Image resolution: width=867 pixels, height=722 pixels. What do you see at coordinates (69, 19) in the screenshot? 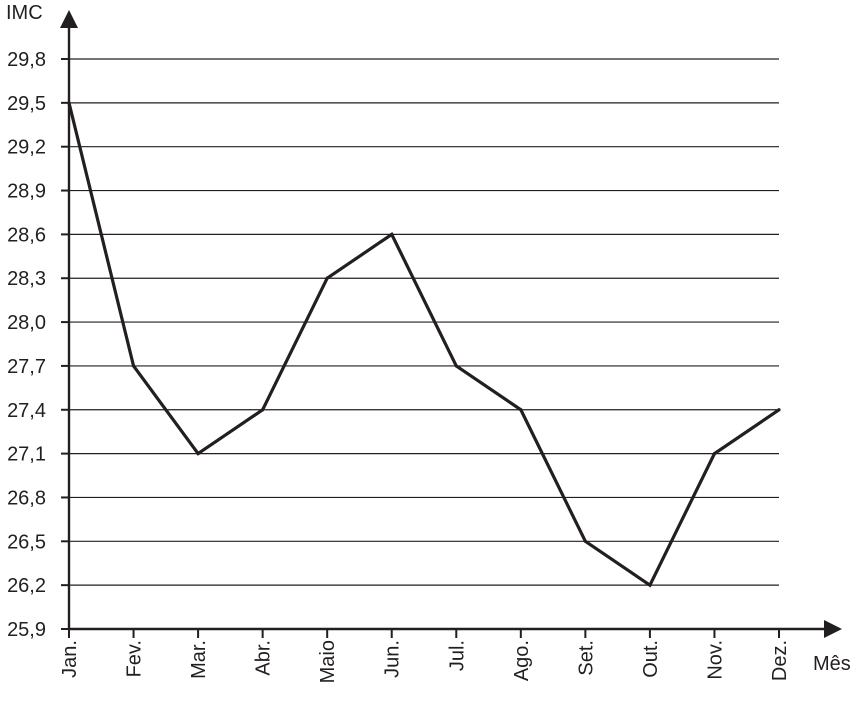
I see `y-axis-arrowhead` at bounding box center [69, 19].